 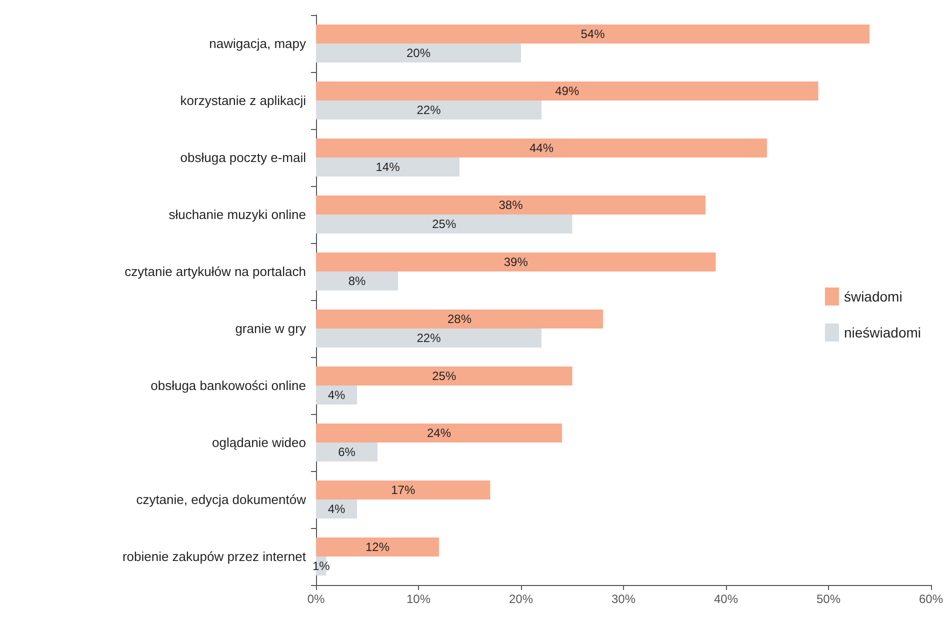 What do you see at coordinates (418, 599) in the screenshot?
I see `x-tick-label: 10%` at bounding box center [418, 599].